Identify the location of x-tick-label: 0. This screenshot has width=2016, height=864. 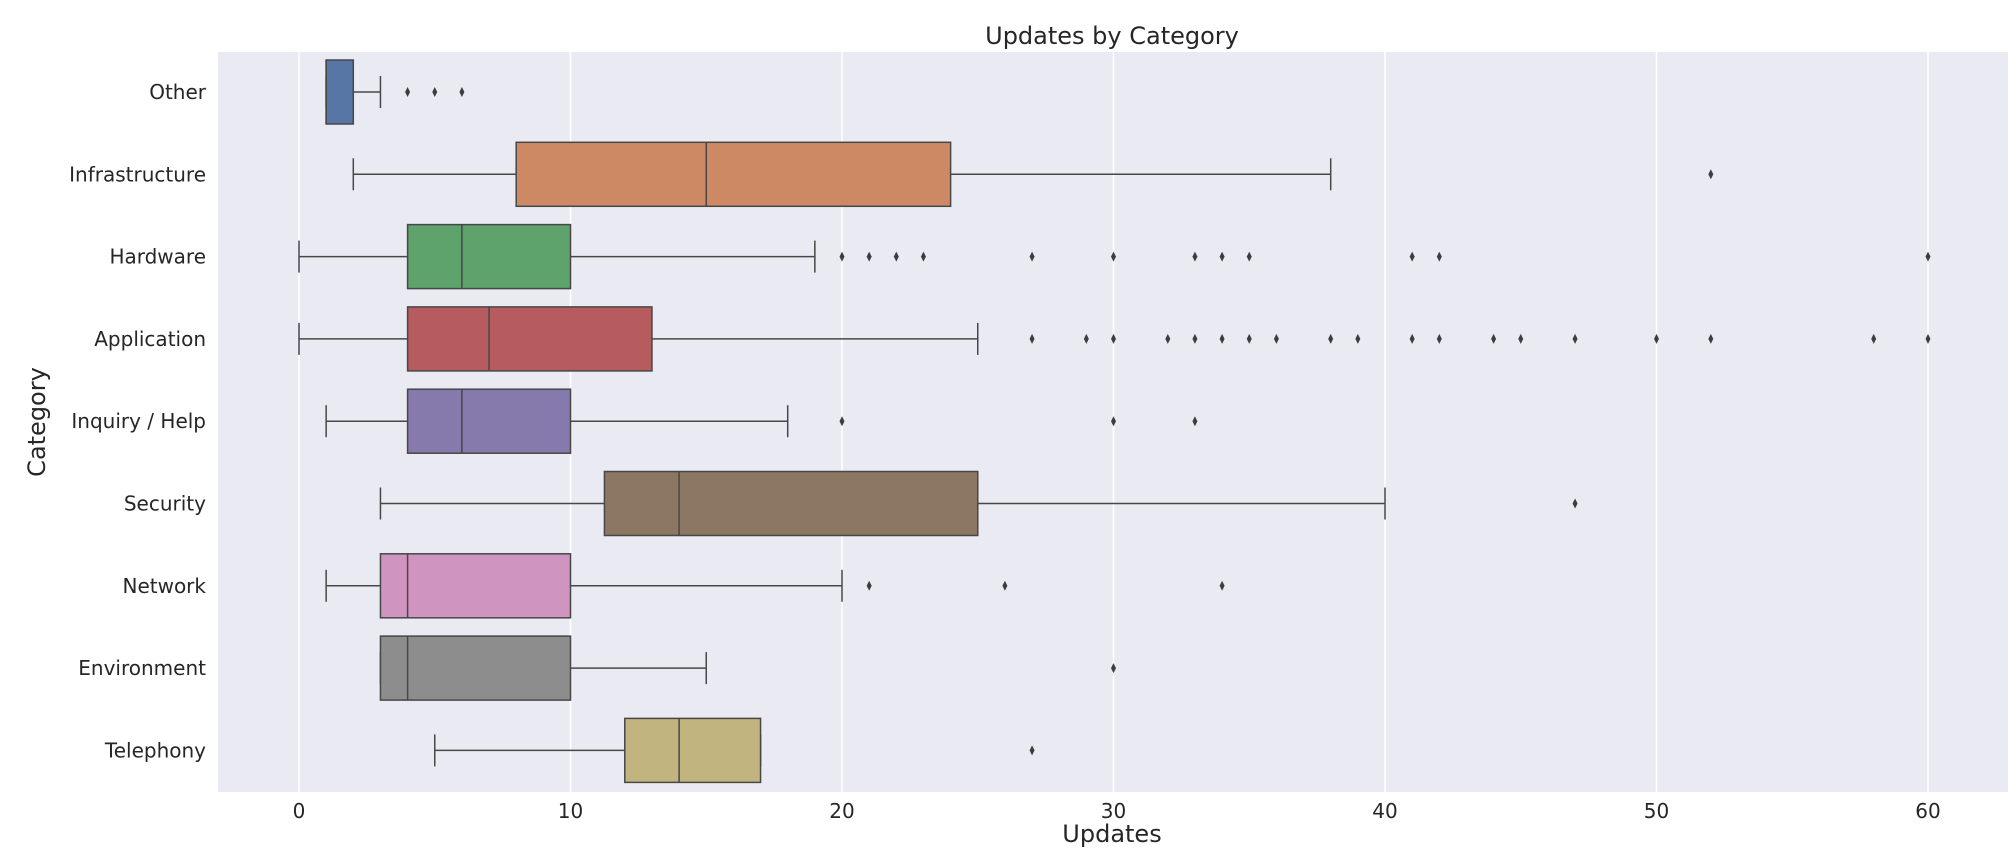
(299, 811).